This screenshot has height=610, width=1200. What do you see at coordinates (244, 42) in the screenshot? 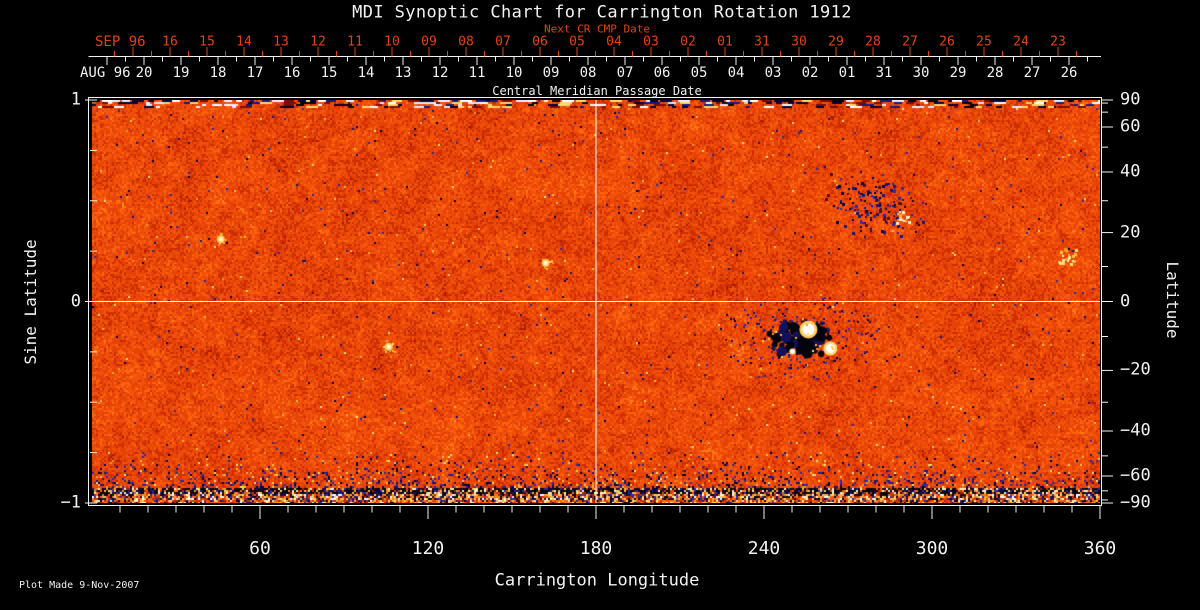
I see `sep-date-tick-label: 14` at bounding box center [244, 42].